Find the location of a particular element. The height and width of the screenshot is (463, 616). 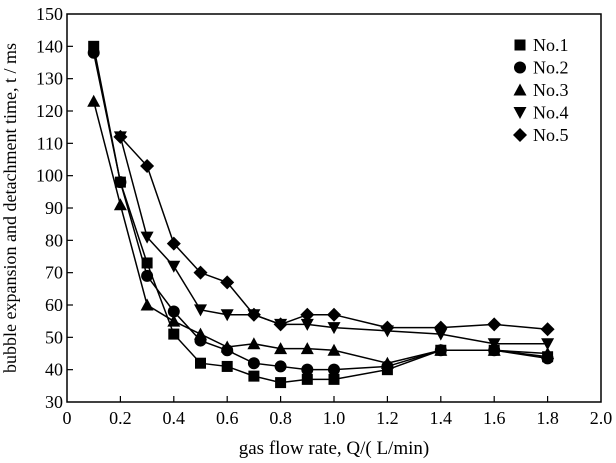

legend-item: No.5 is located at coordinates (541, 135).